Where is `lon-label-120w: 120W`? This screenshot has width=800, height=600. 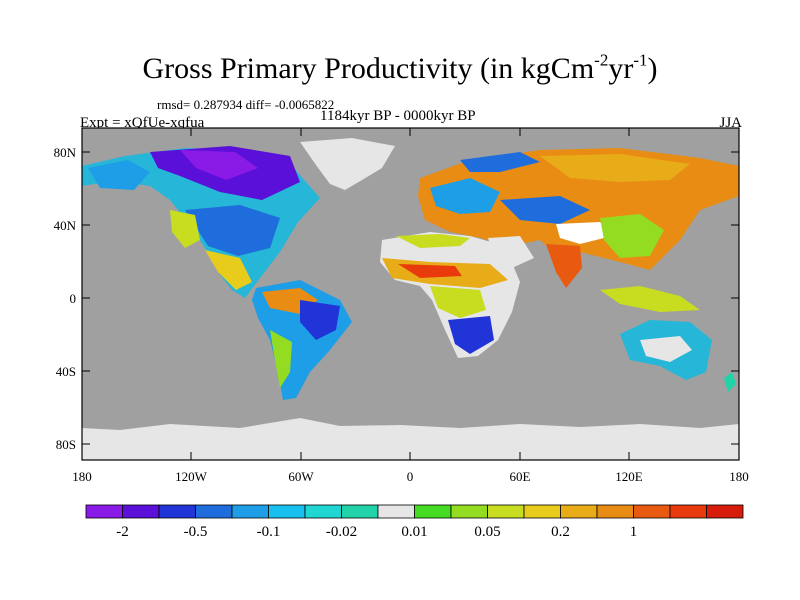 lon-label-120w: 120W is located at coordinates (191, 476).